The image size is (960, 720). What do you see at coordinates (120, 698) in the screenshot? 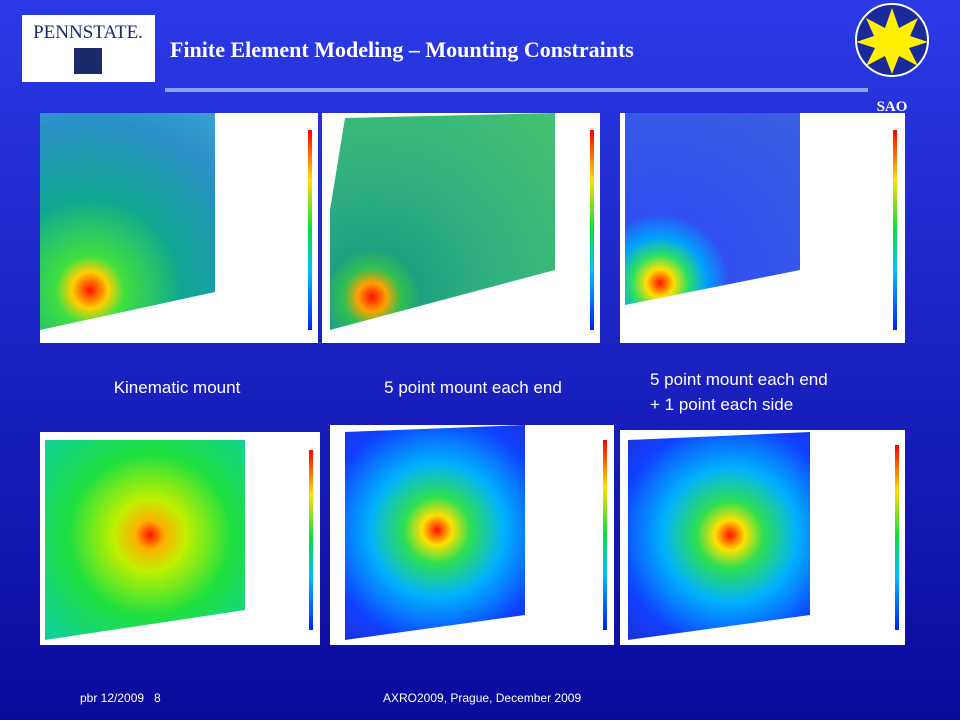
I see `footer-left: pbr 12/2009 8` at bounding box center [120, 698].